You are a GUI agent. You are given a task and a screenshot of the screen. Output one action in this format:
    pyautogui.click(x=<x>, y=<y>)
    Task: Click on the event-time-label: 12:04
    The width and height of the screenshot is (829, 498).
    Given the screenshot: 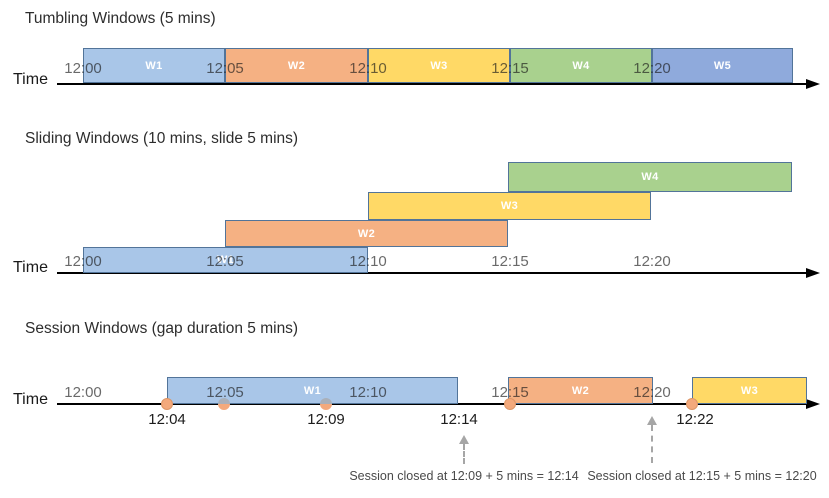 What is the action you would take?
    pyautogui.click(x=167, y=419)
    